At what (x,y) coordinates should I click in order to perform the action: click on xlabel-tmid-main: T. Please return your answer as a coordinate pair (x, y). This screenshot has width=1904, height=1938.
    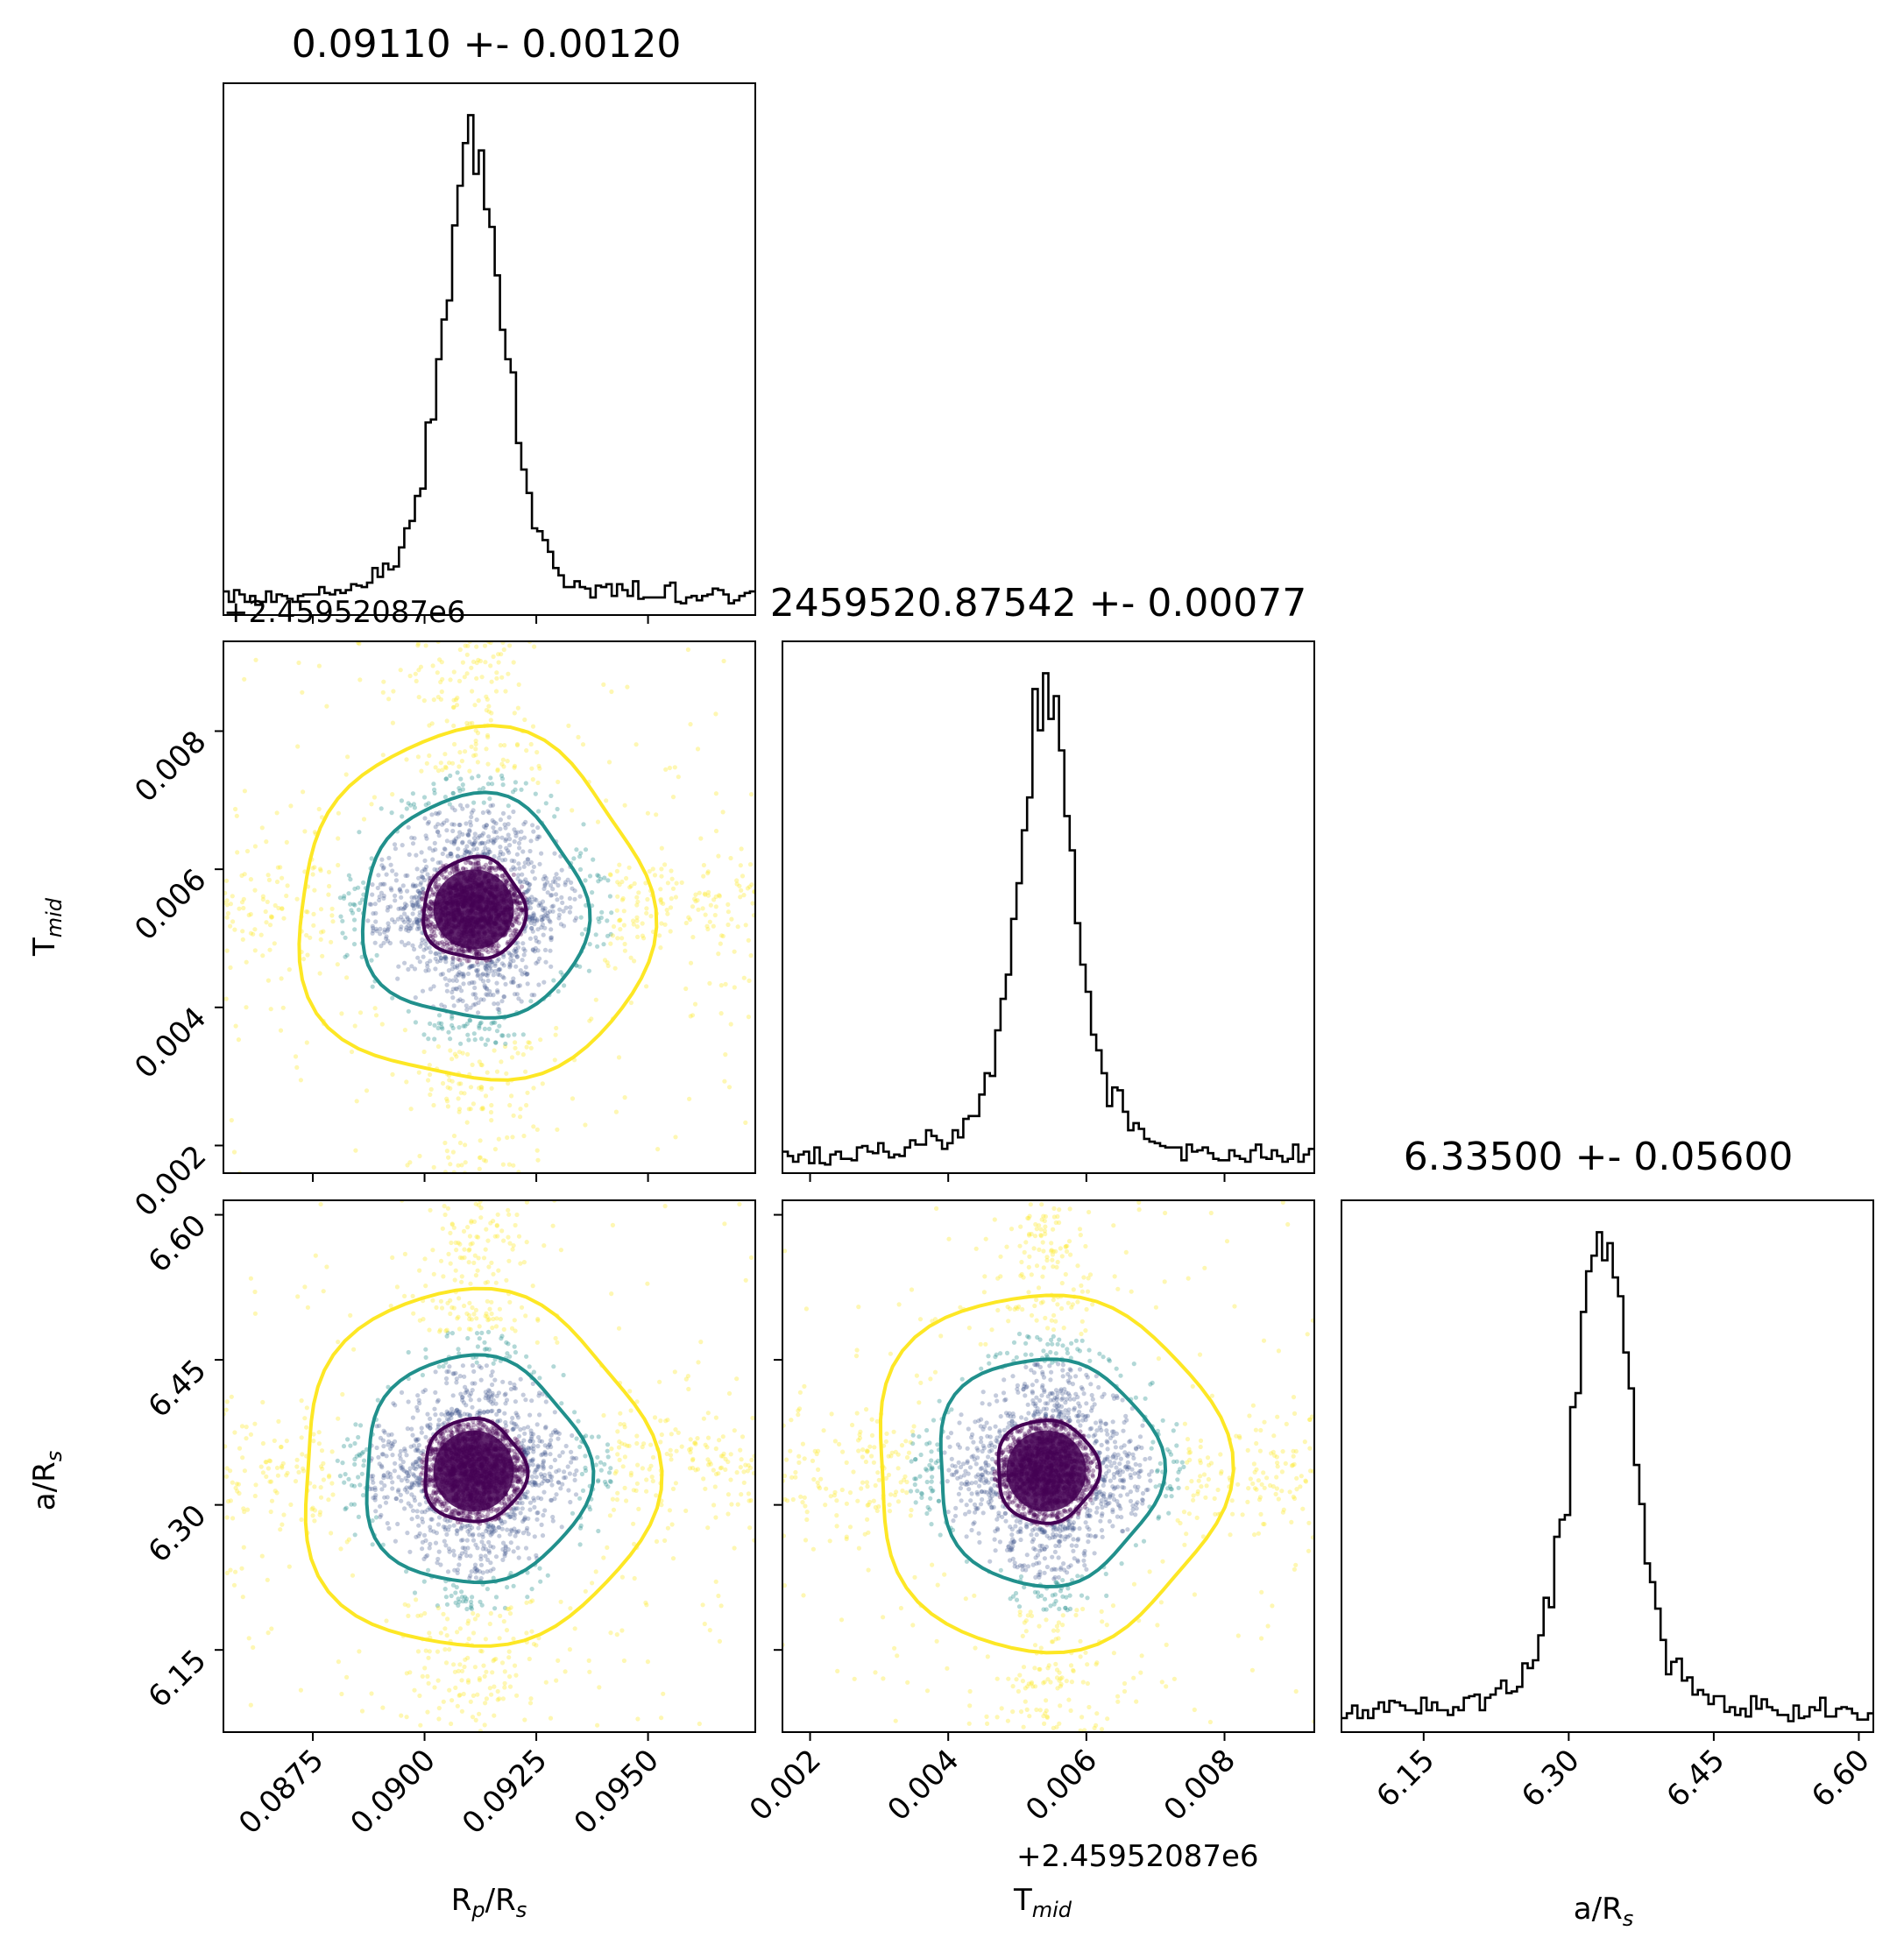
    Looking at the image, I should click on (1022, 1901).